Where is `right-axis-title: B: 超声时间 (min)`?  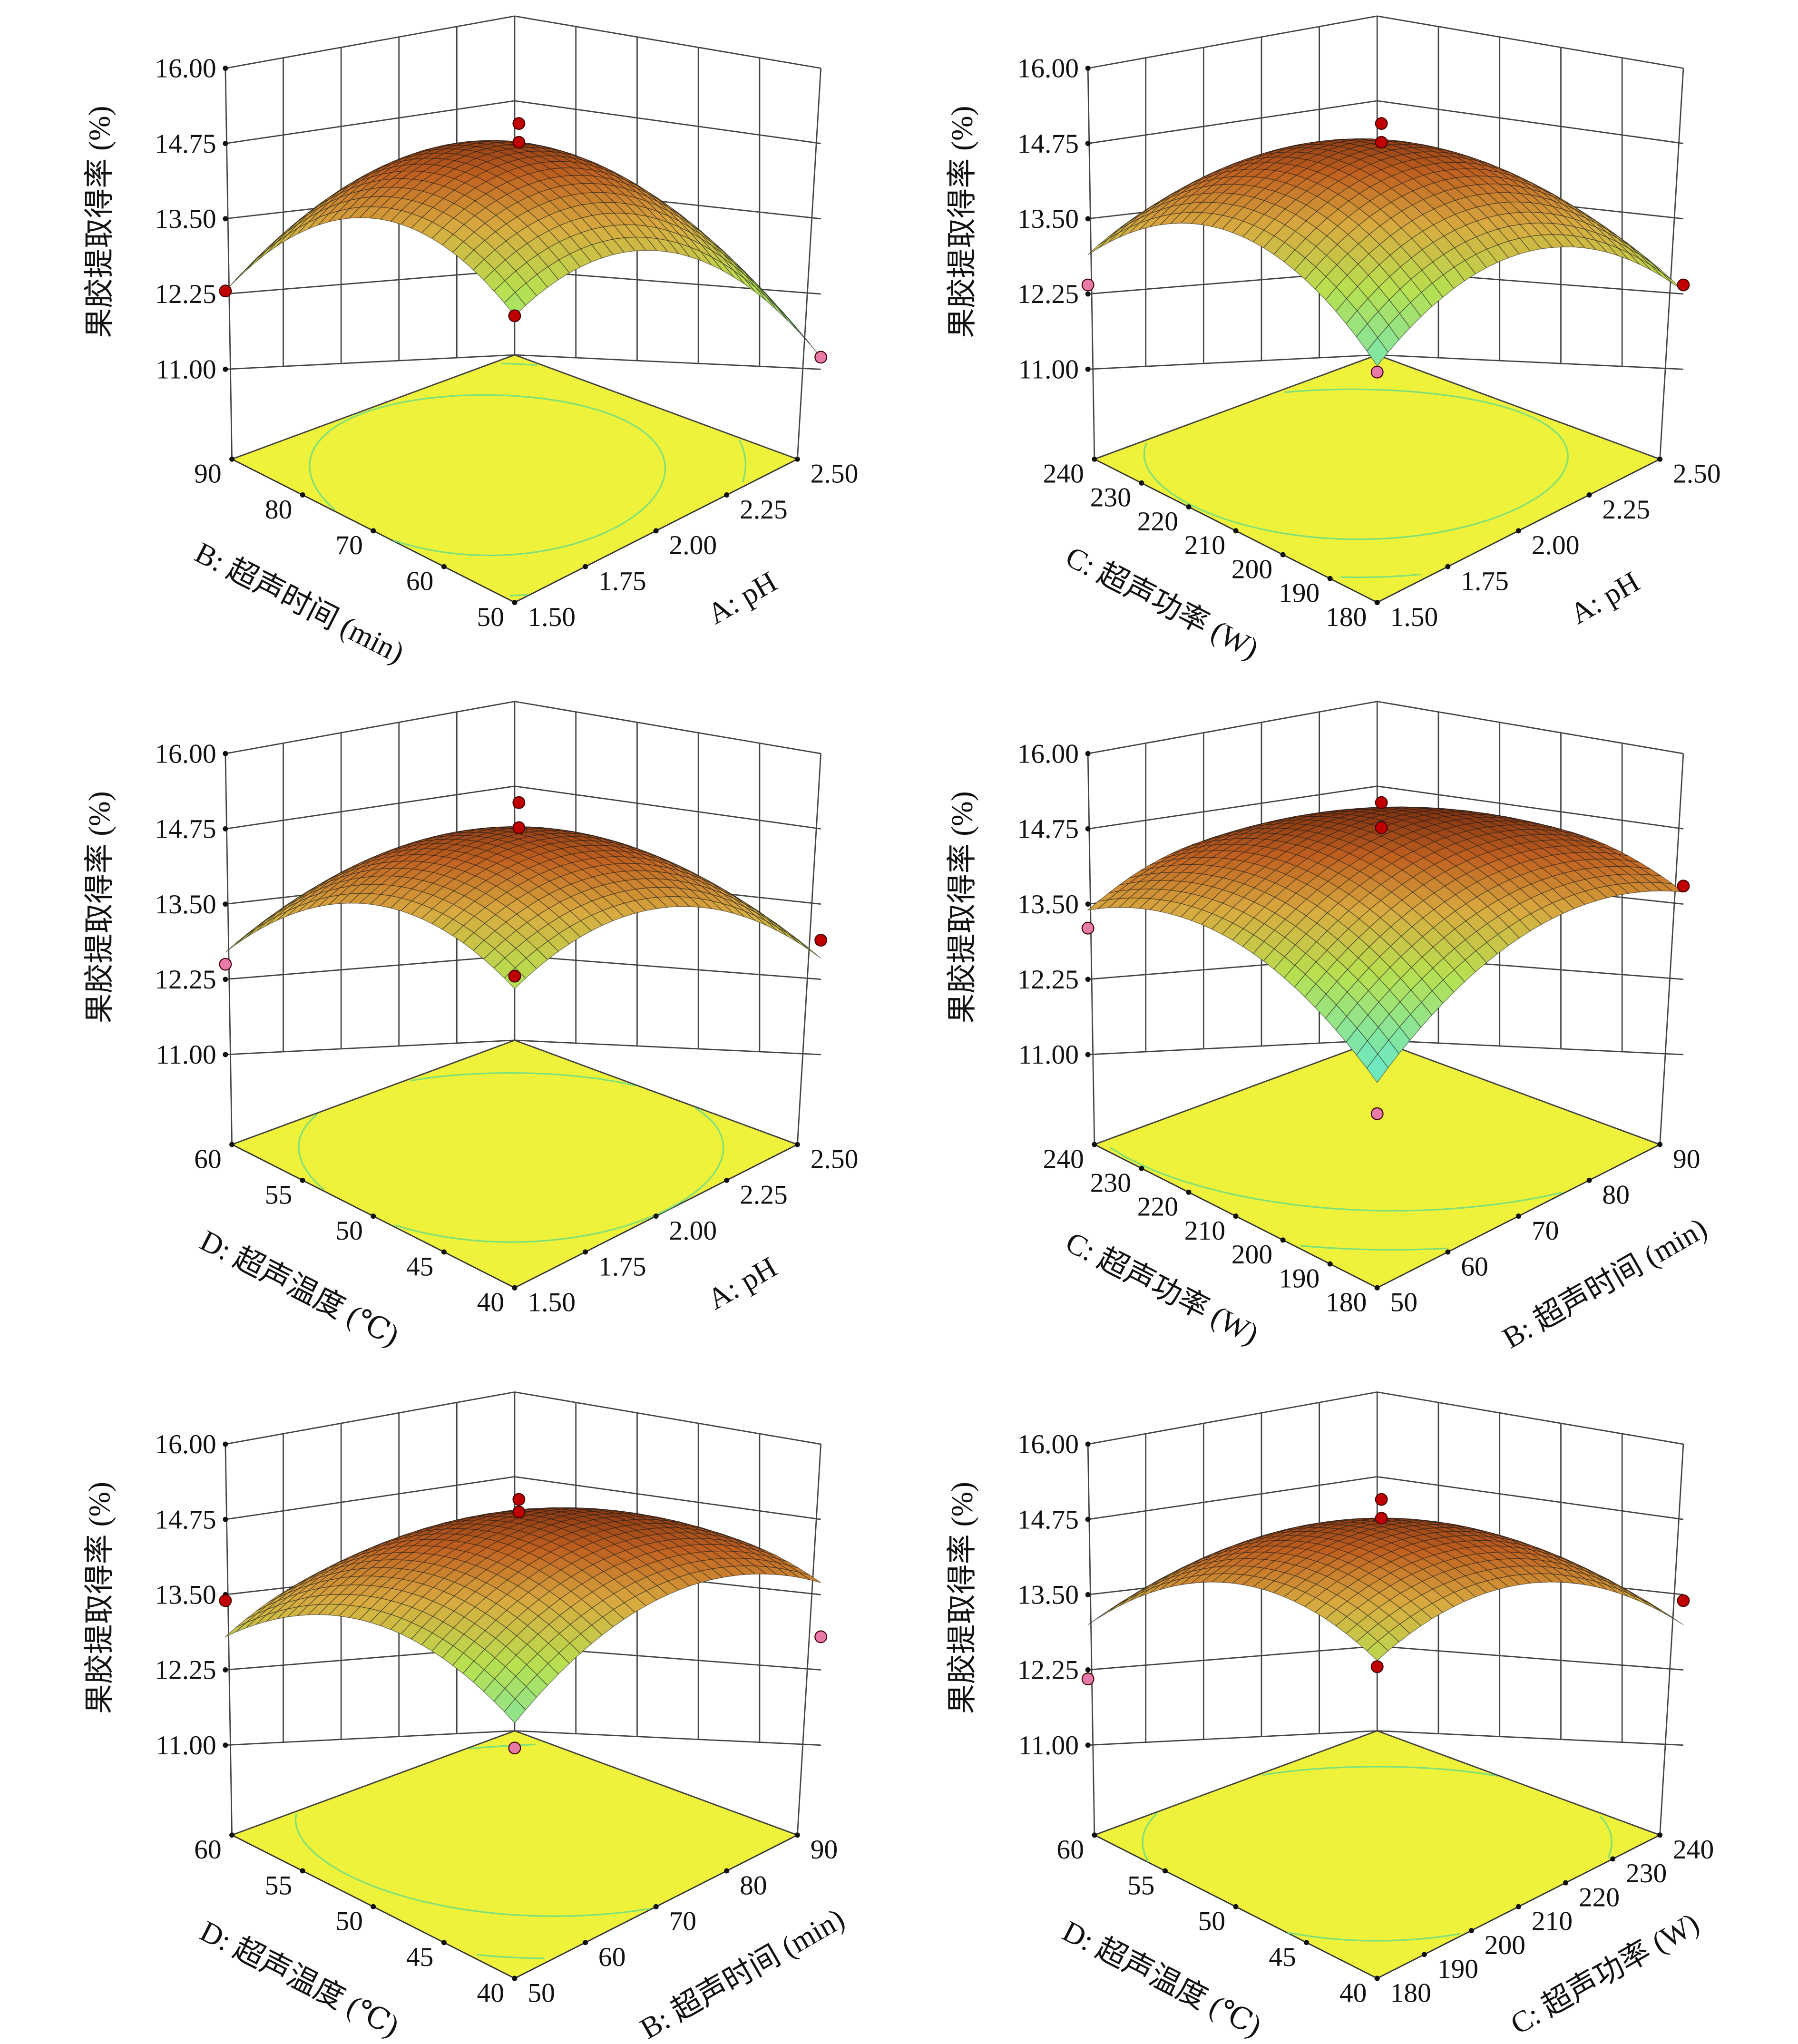 right-axis-title: B: 超声时间 (min) is located at coordinates (1604, 1283).